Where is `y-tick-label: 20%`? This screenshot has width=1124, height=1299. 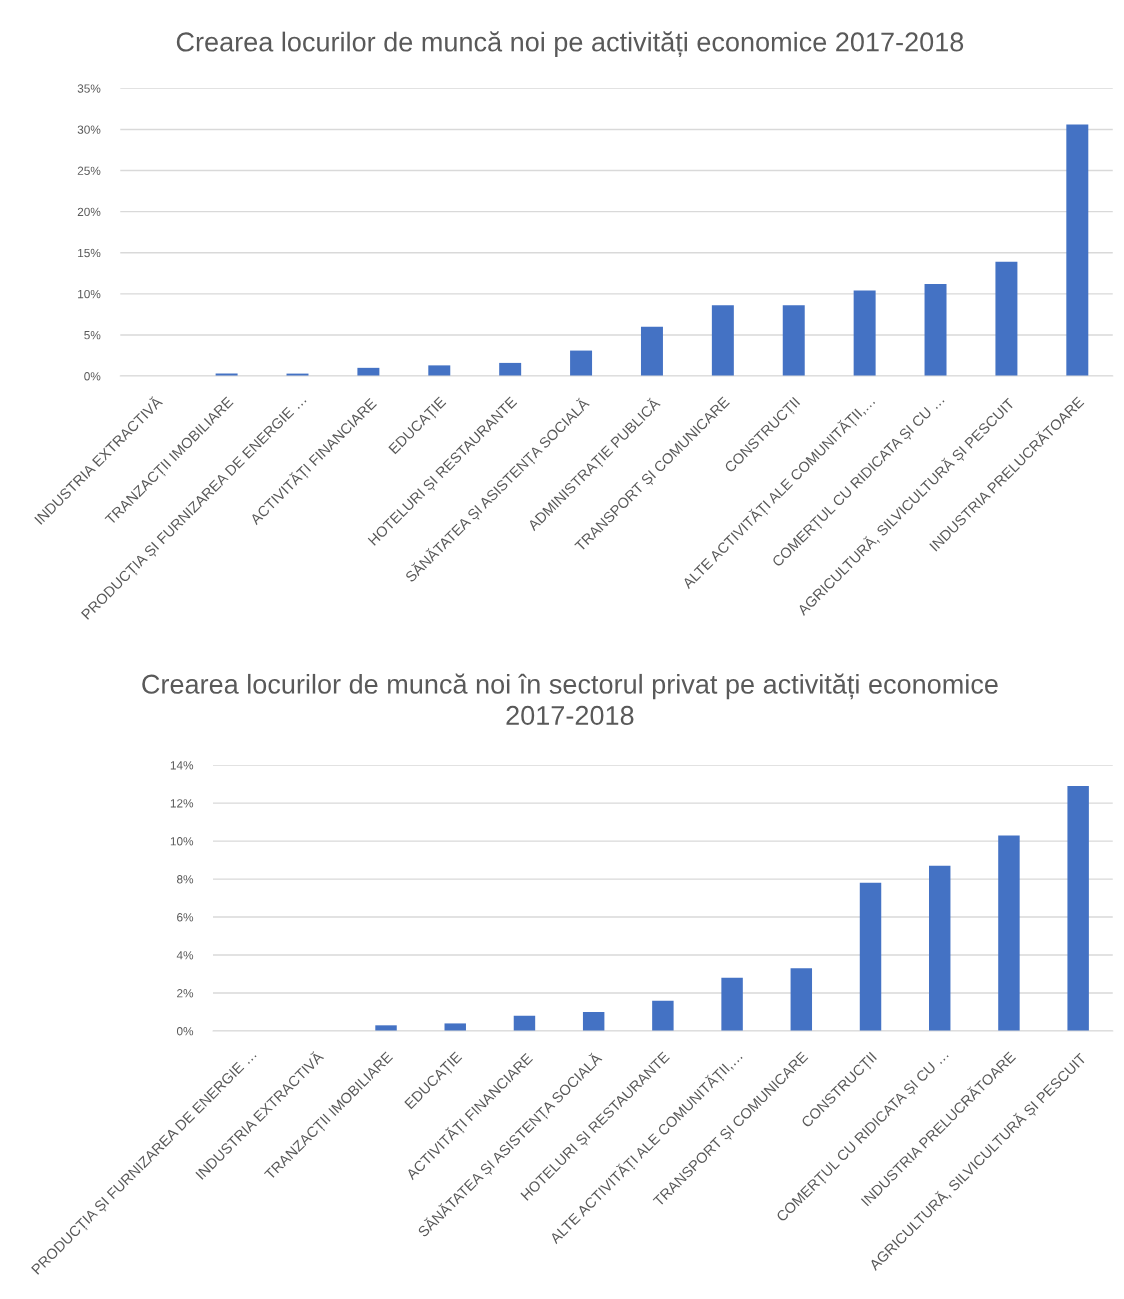
y-tick-label: 20% is located at coordinates (89, 212).